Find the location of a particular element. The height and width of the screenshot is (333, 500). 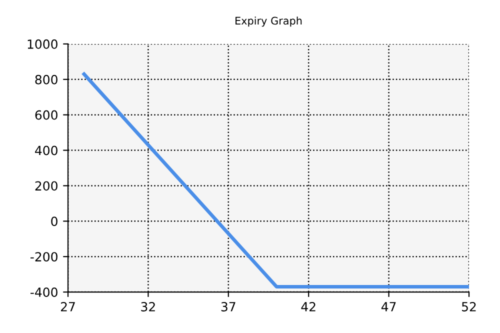

y-tick-label: 400 is located at coordinates (46, 151).